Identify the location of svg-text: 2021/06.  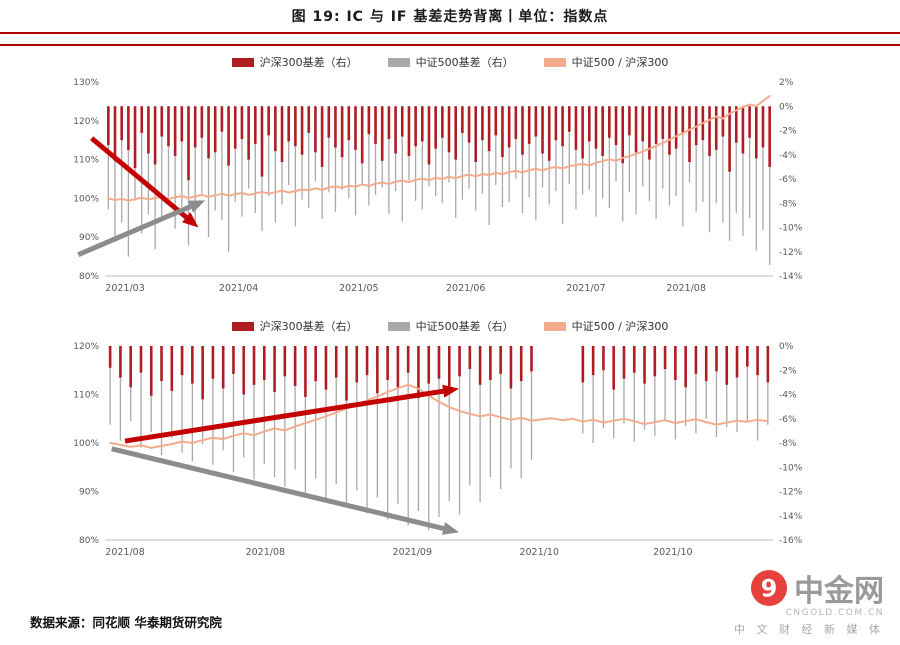
(465, 288).